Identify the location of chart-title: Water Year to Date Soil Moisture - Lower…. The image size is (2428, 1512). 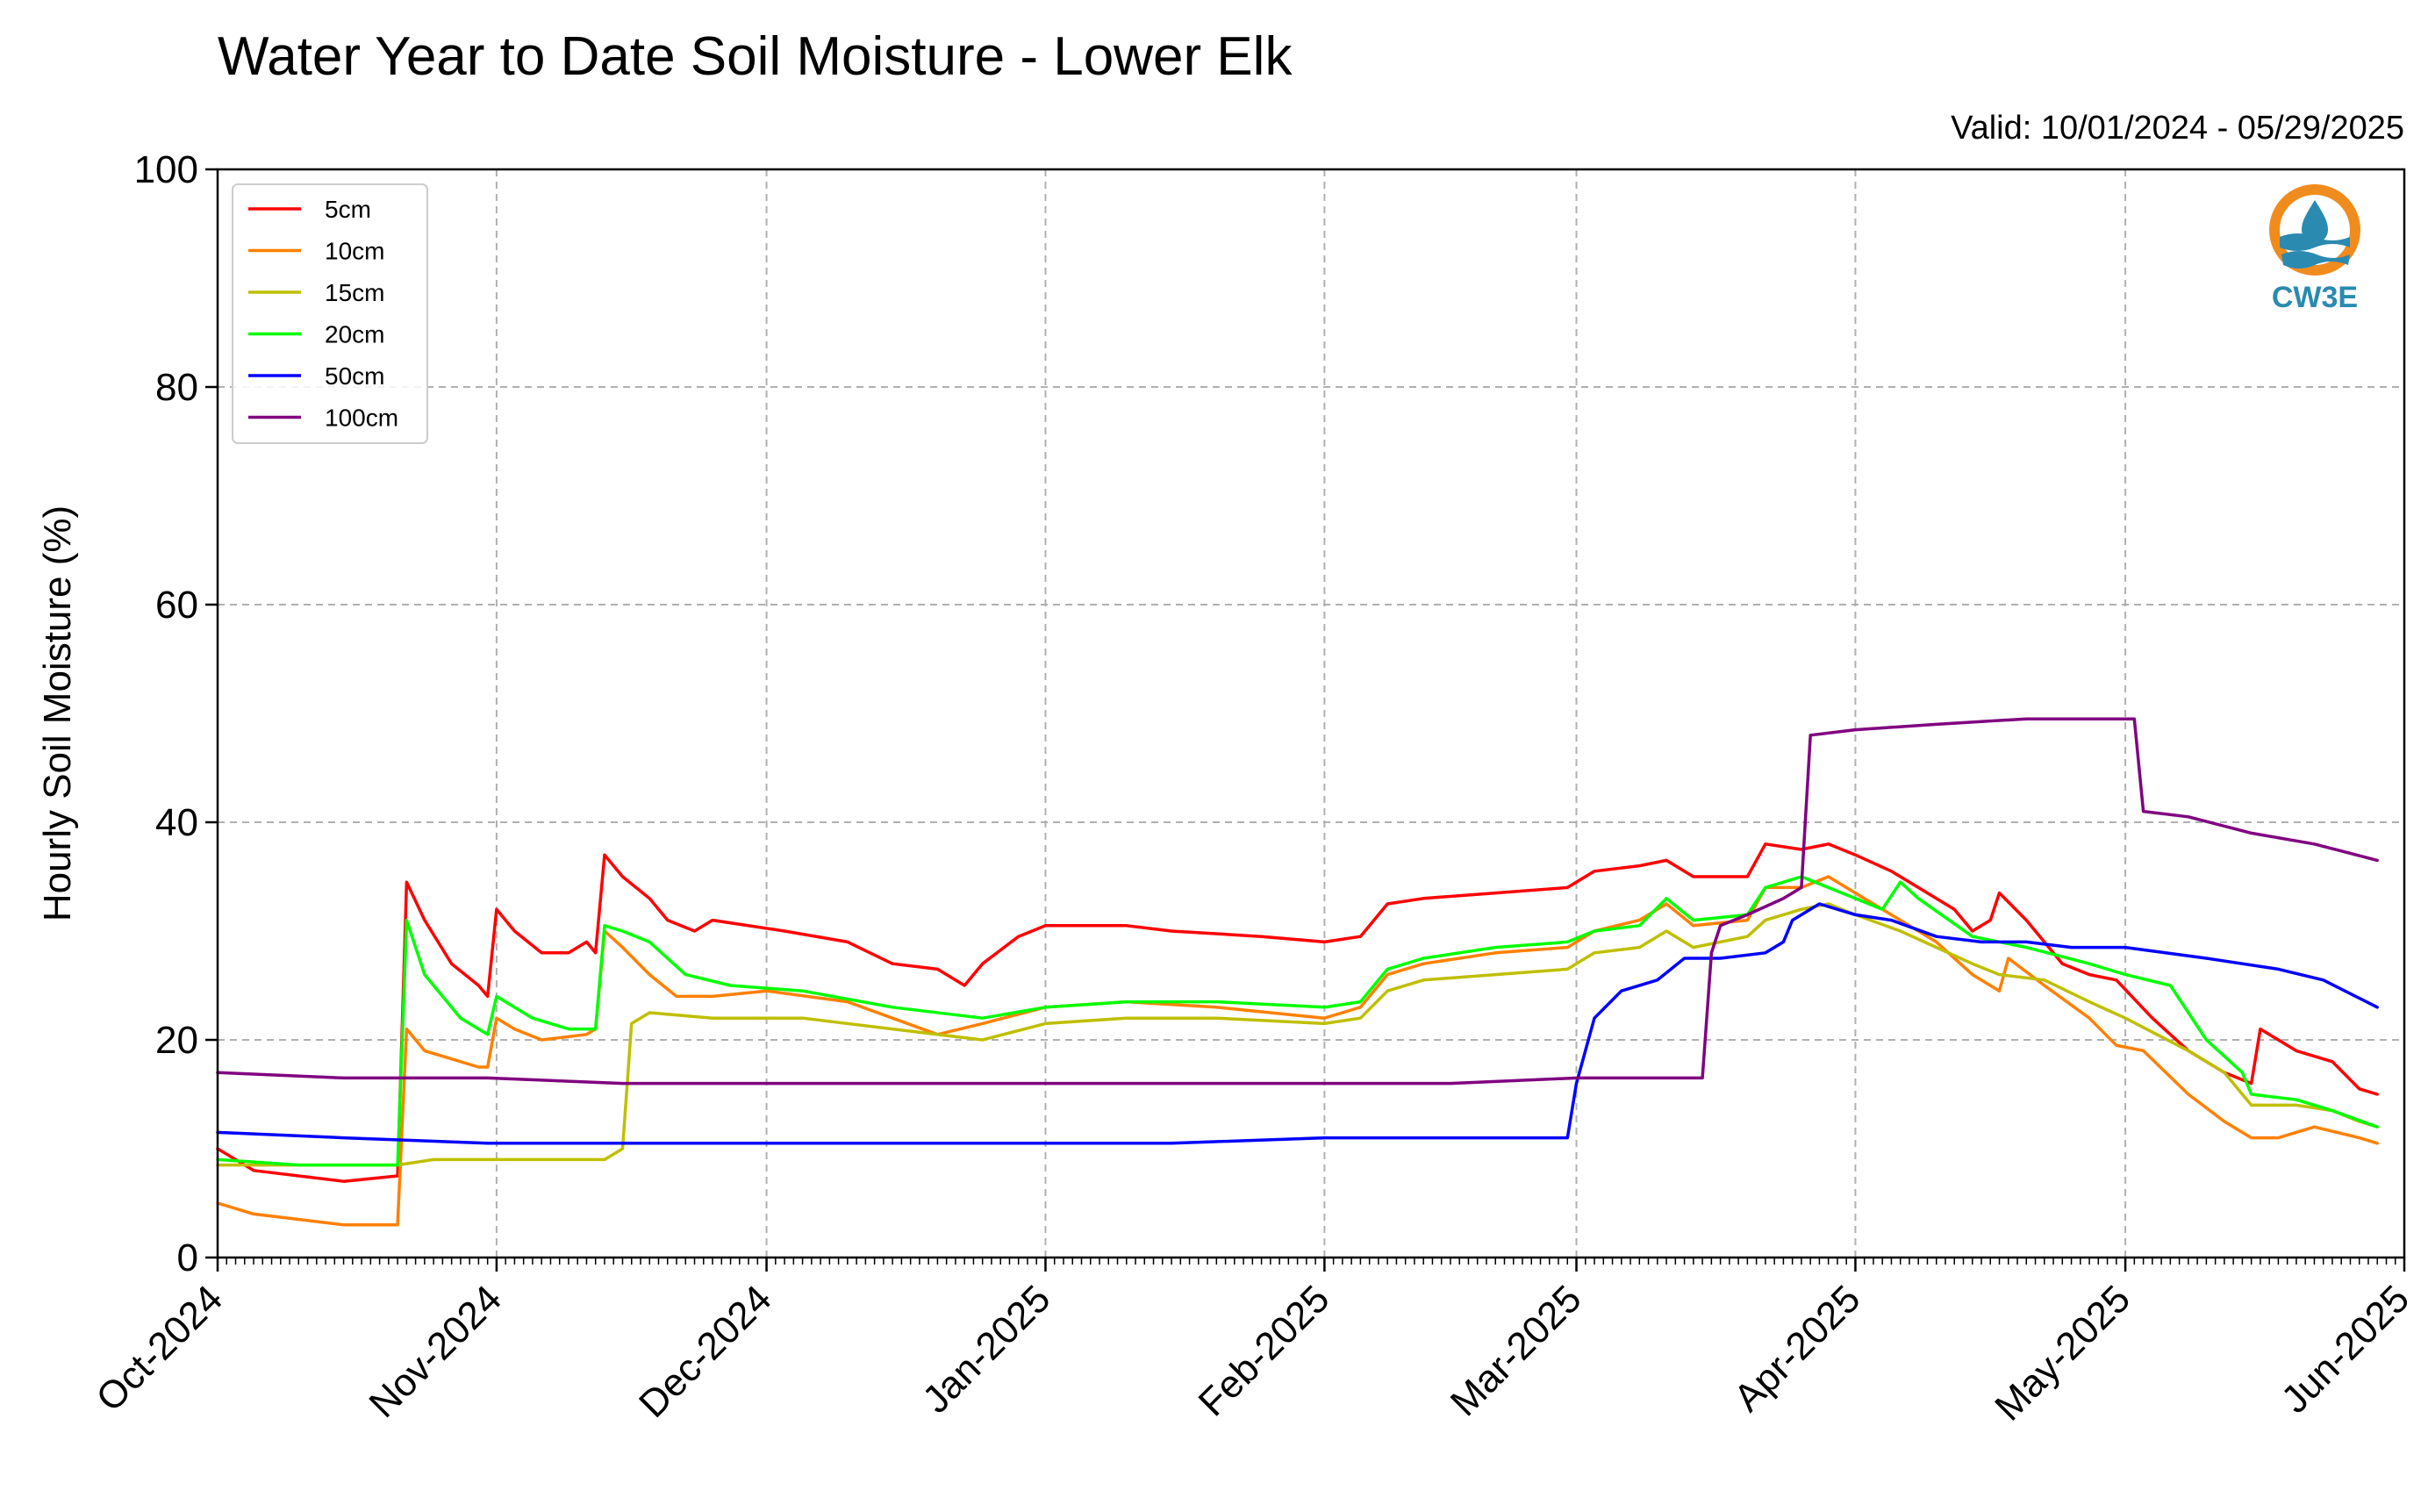
(756, 56).